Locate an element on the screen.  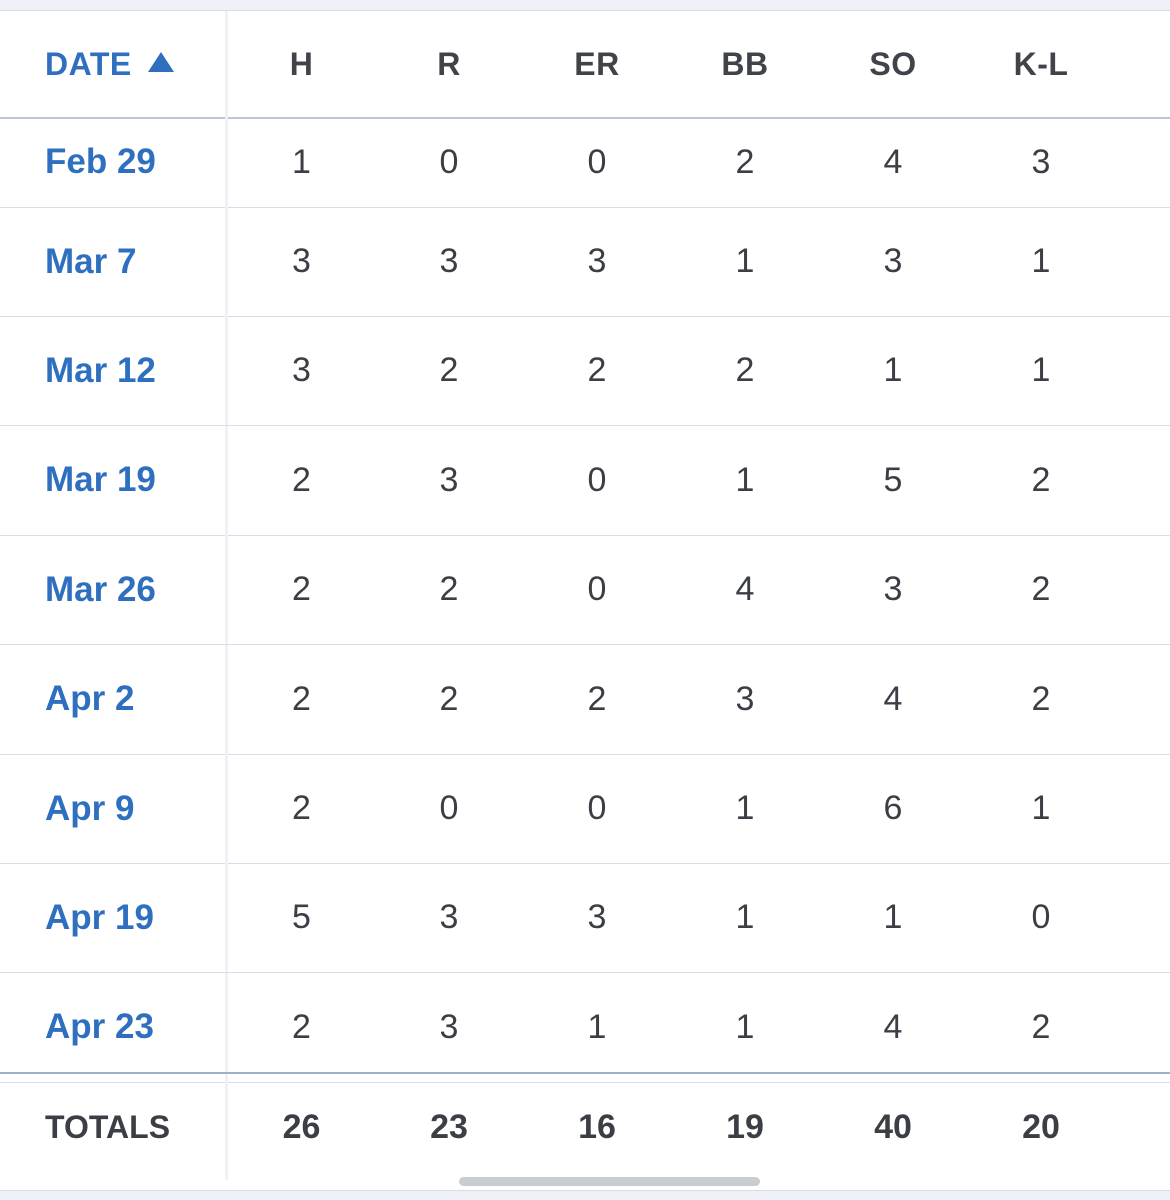
game-date-link: Mar 12 is located at coordinates (114, 371).